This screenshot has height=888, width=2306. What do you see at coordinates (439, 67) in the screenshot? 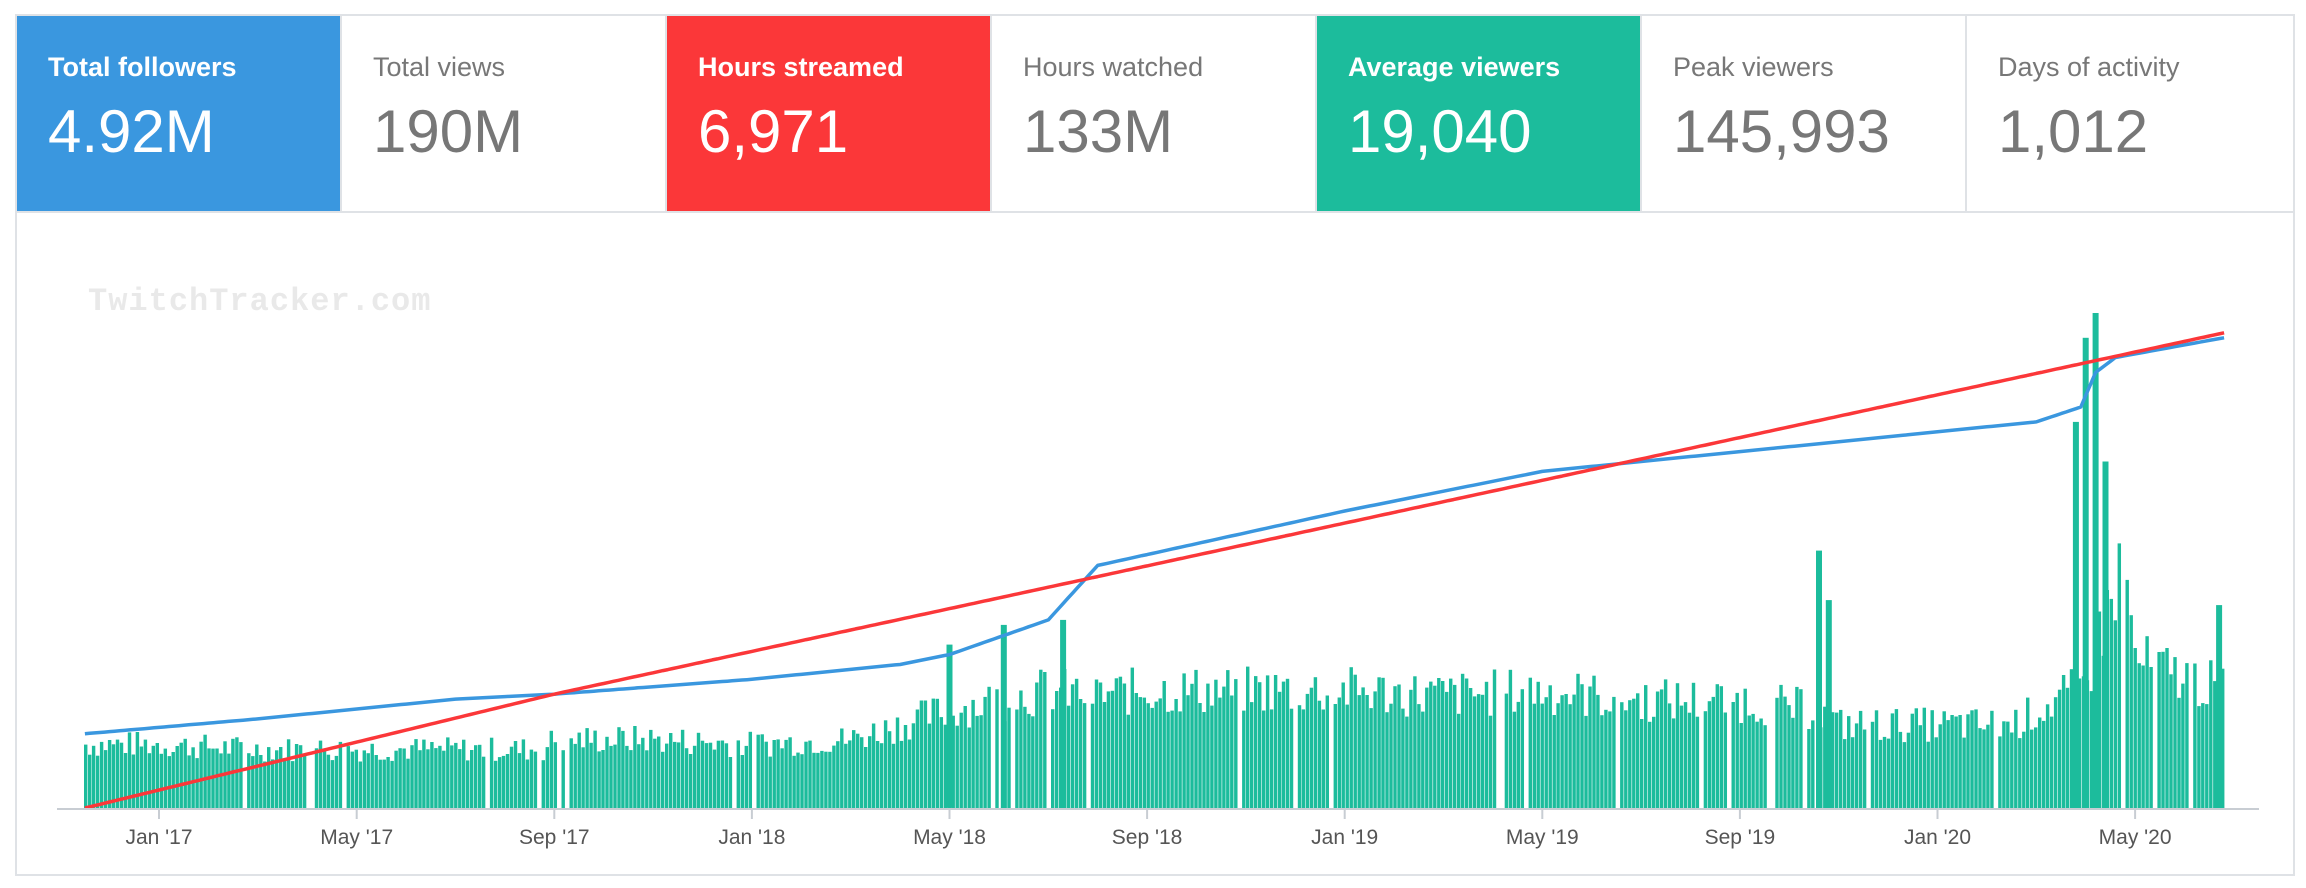
I see `stat-label: Total views` at bounding box center [439, 67].